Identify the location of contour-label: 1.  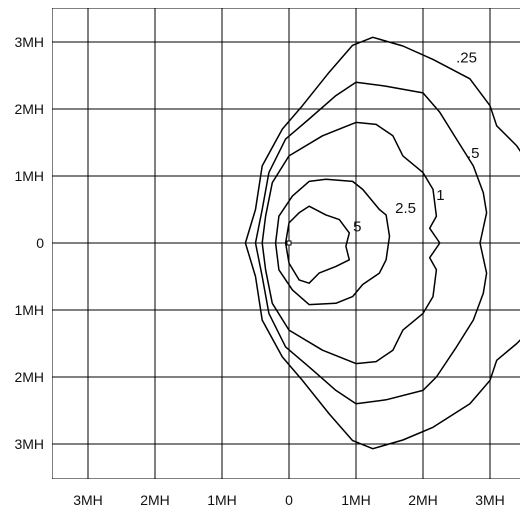
(440, 195).